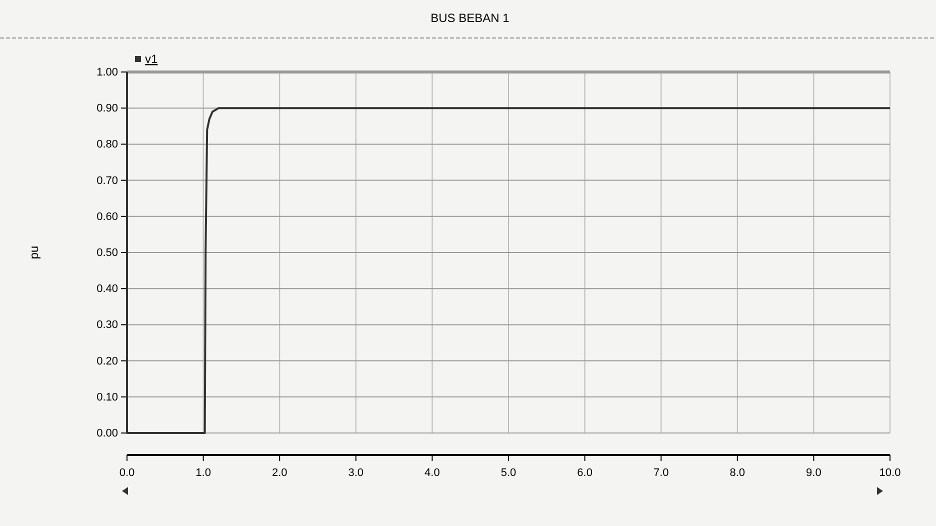 The height and width of the screenshot is (526, 936). Describe the element at coordinates (584, 473) in the screenshot. I see `x-tick-label: 6.0` at that location.